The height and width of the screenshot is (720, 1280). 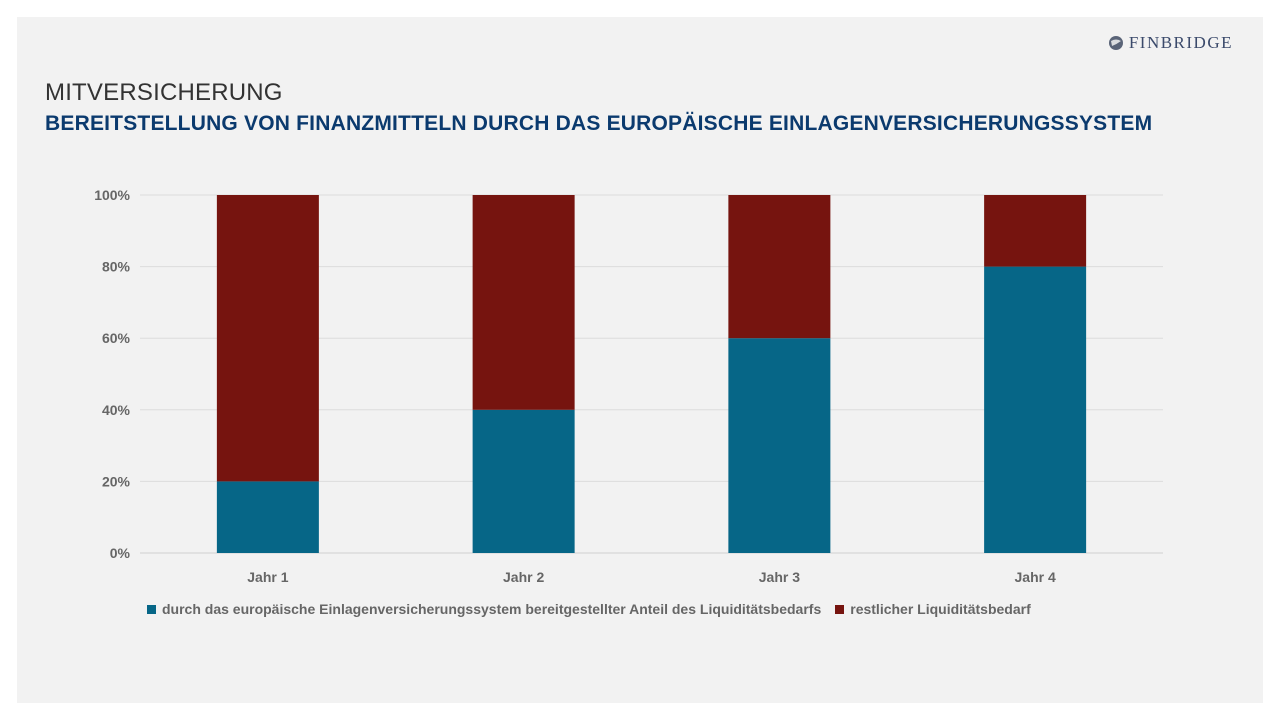 What do you see at coordinates (940, 609) in the screenshot?
I see `legend-label-series-2: restlicher Liquiditätsbedarf` at bounding box center [940, 609].